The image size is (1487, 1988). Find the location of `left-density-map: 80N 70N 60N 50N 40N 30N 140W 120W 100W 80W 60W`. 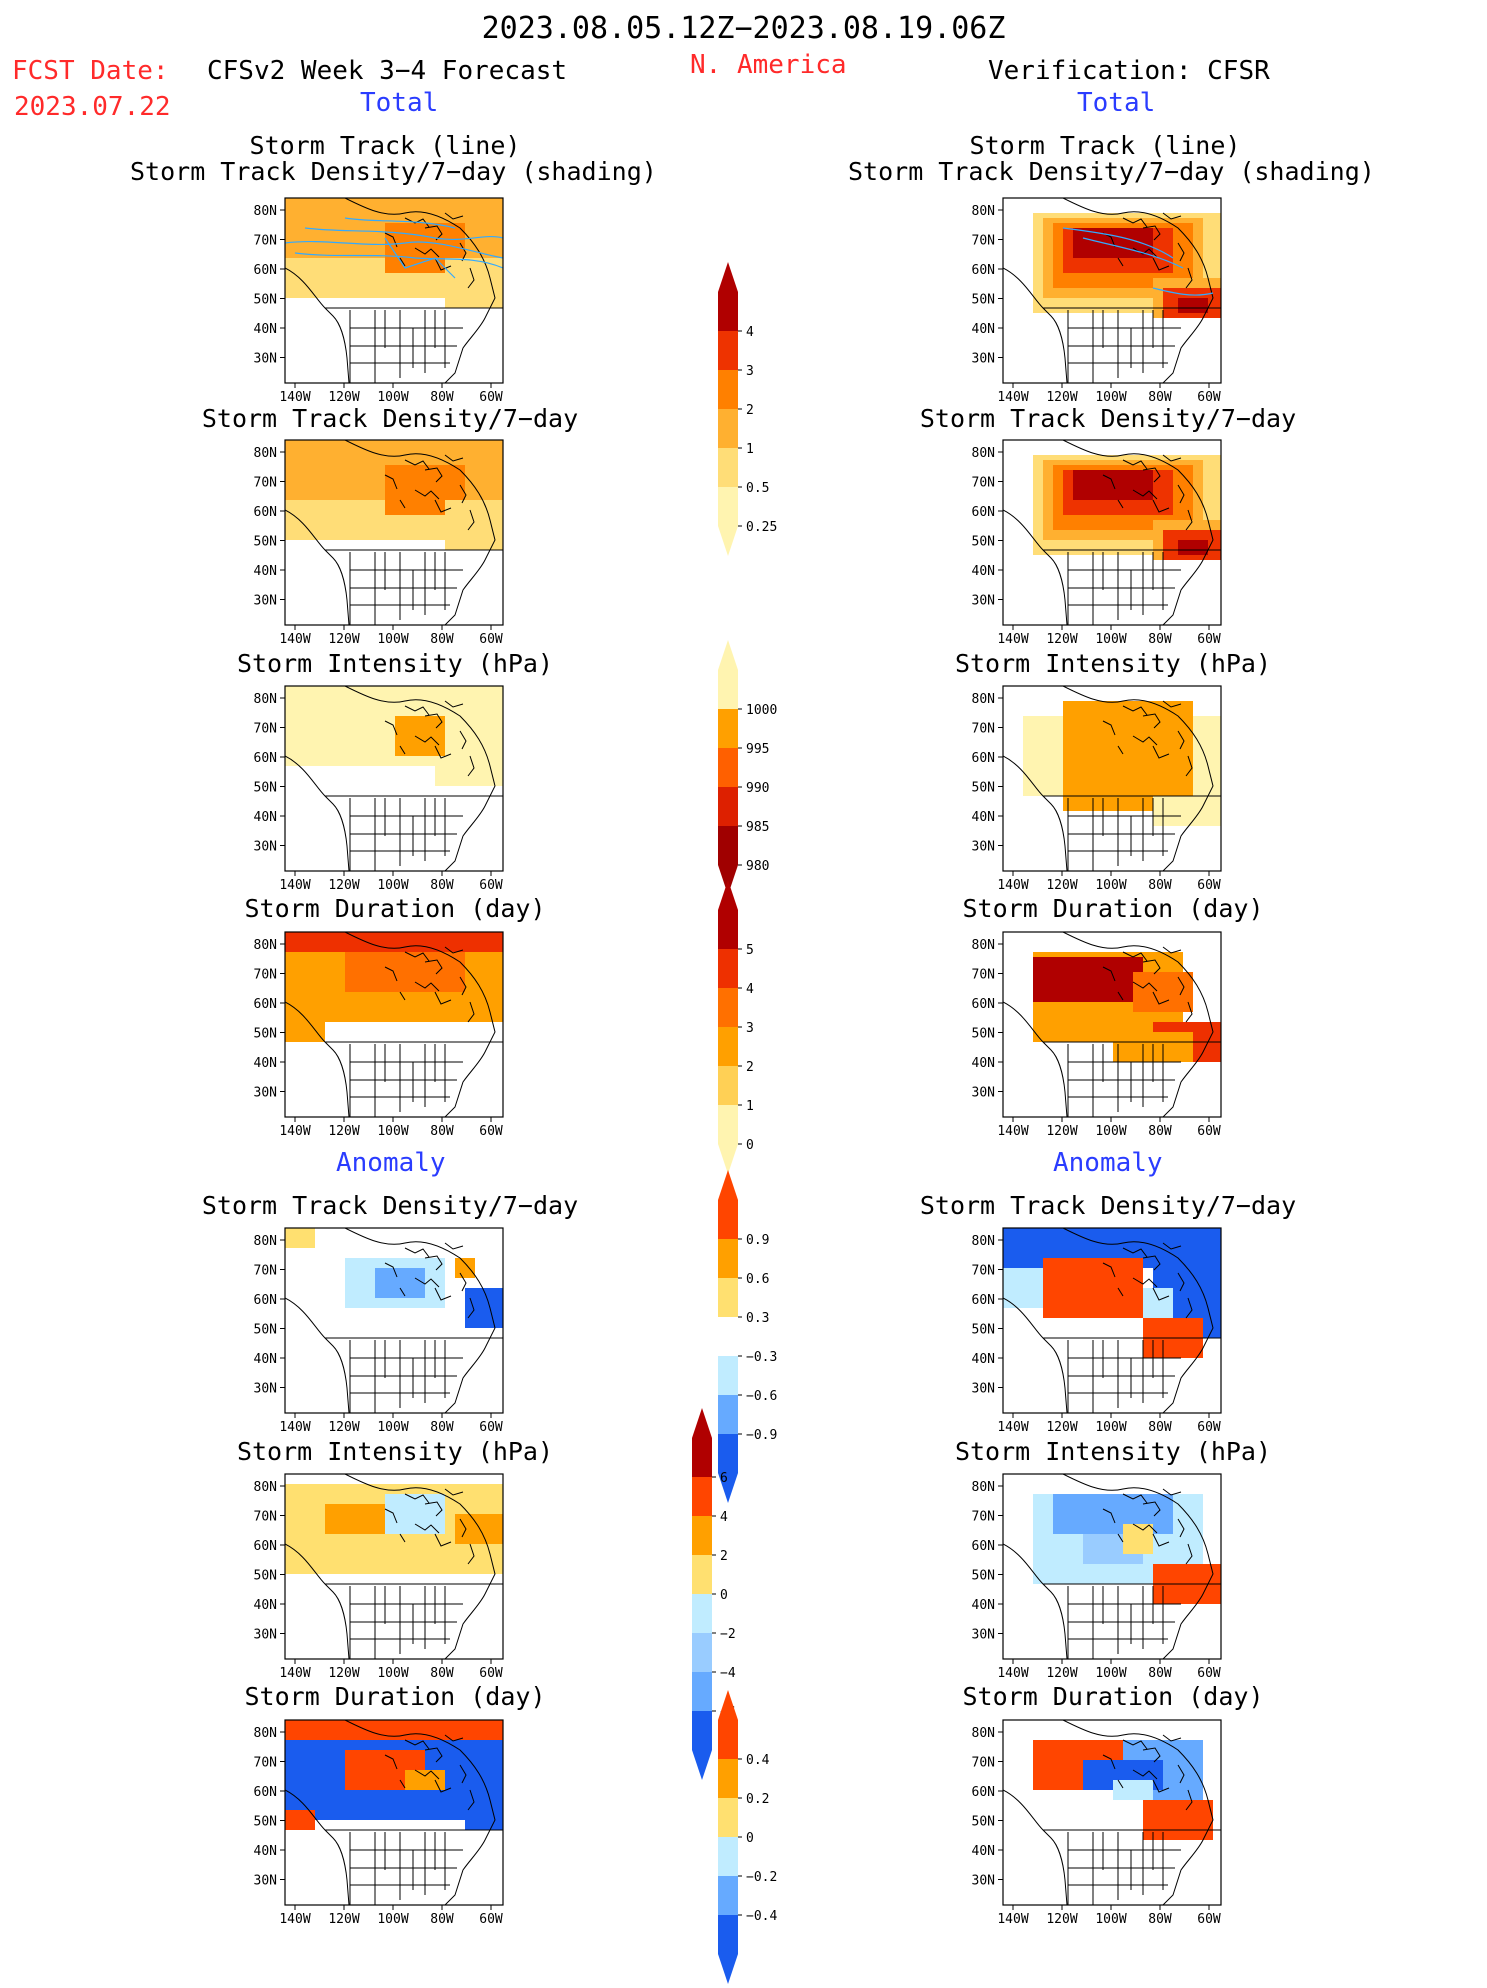

left-density-map: 80N 70N 60N 50N 40N 30N 140W 120W 100W 80W 60W is located at coordinates (374, 544).